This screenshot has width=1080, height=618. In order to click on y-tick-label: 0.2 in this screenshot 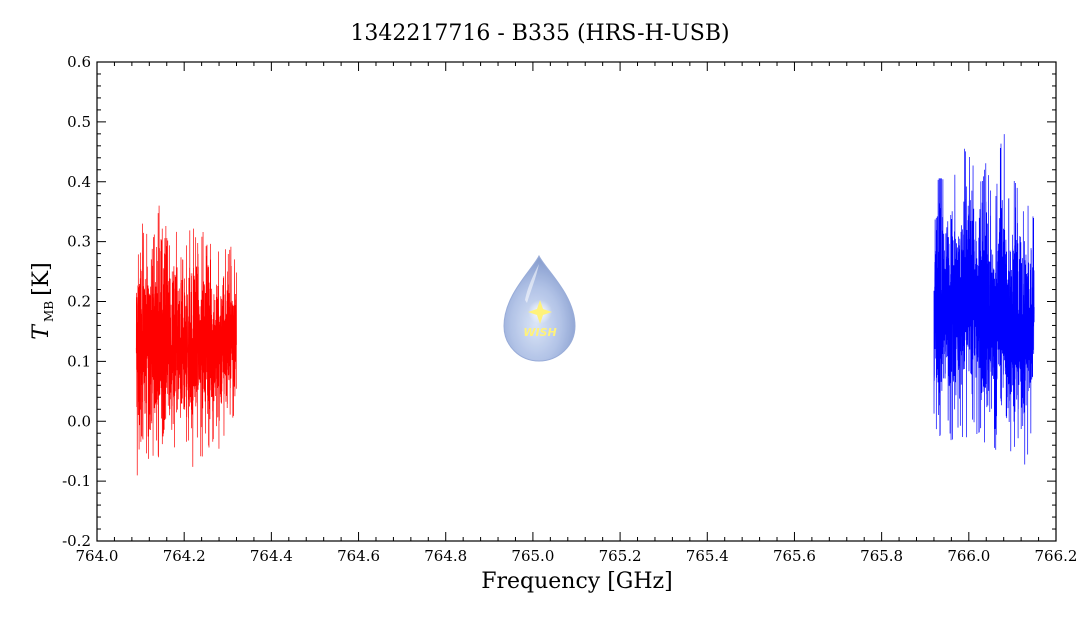, I will do `click(79, 302)`.